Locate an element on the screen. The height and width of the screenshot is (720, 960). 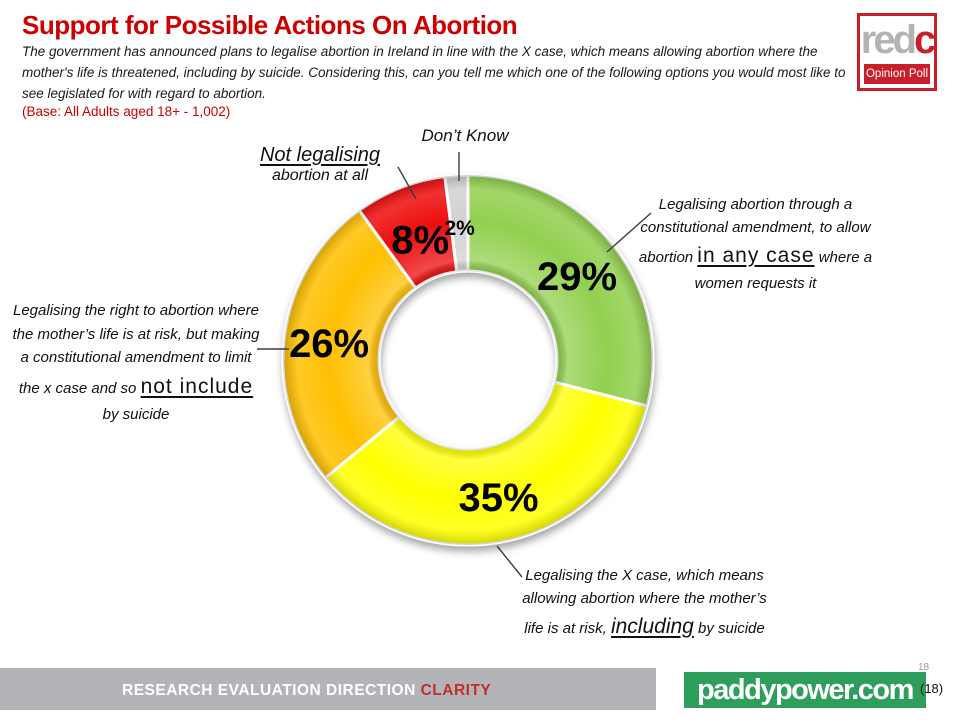
footer-tagline-white: RESEARCH EVALUATION DIRECTION is located at coordinates (271, 690).